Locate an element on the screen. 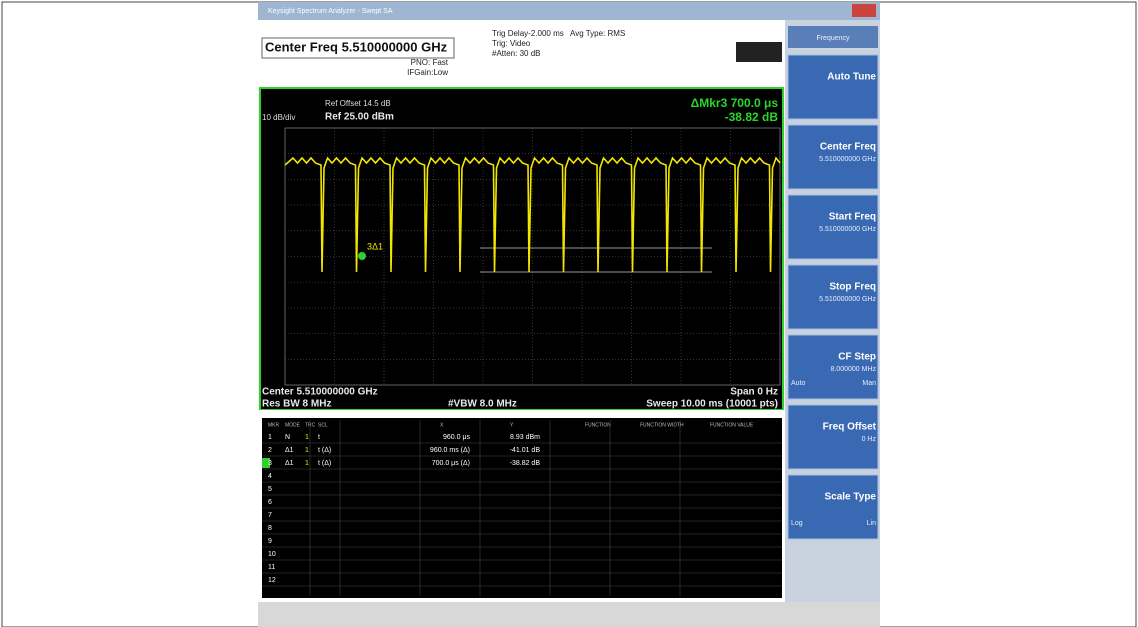  table-cell: -38.82 dB is located at coordinates (525, 463).